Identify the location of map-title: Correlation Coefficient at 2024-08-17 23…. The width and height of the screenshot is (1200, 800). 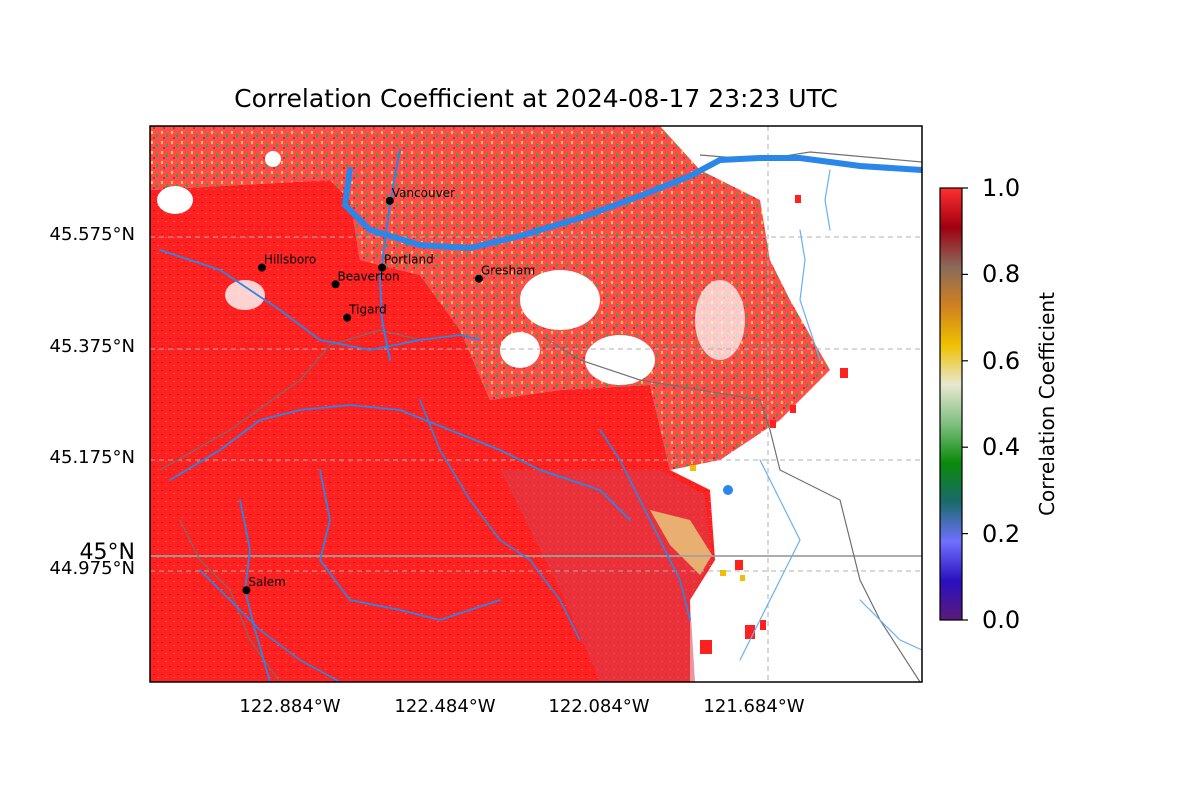
(536, 98).